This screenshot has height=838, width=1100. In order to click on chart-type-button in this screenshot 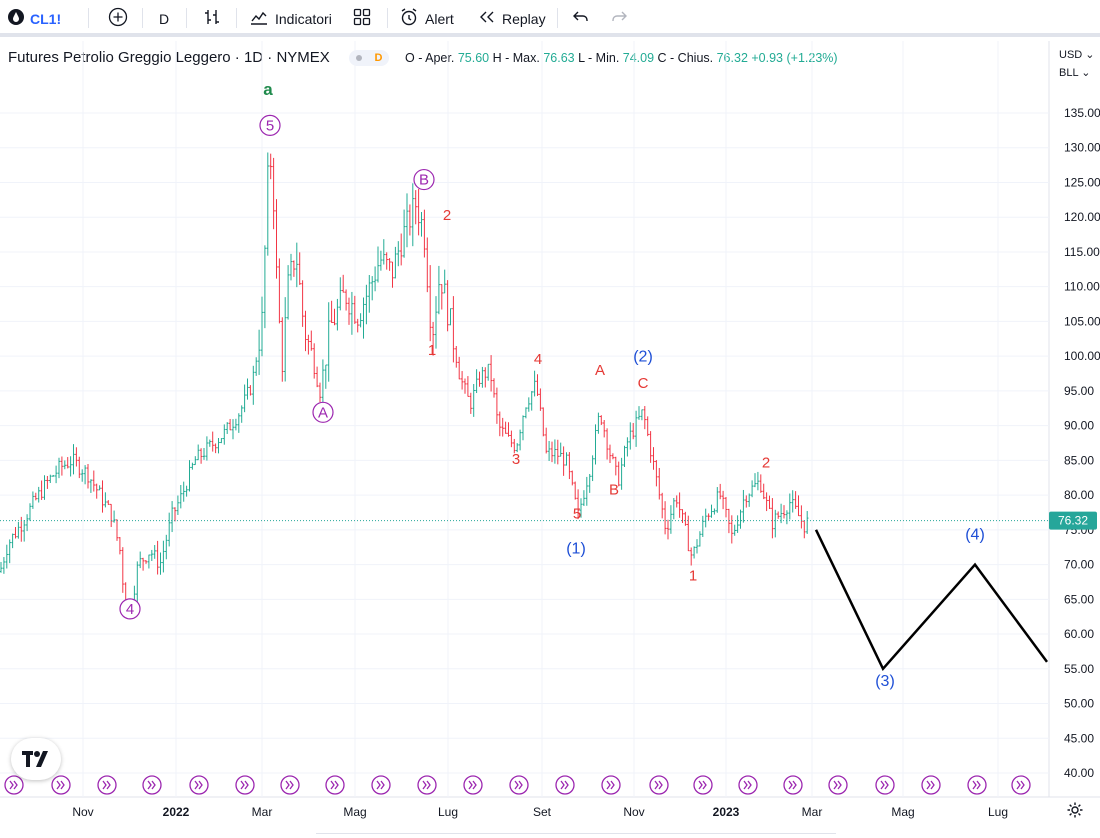, I will do `click(212, 18)`.